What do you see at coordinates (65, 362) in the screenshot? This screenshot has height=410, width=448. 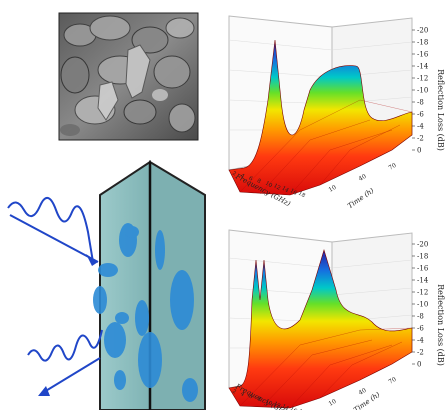 I see `reflected-wave` at bounding box center [65, 362].